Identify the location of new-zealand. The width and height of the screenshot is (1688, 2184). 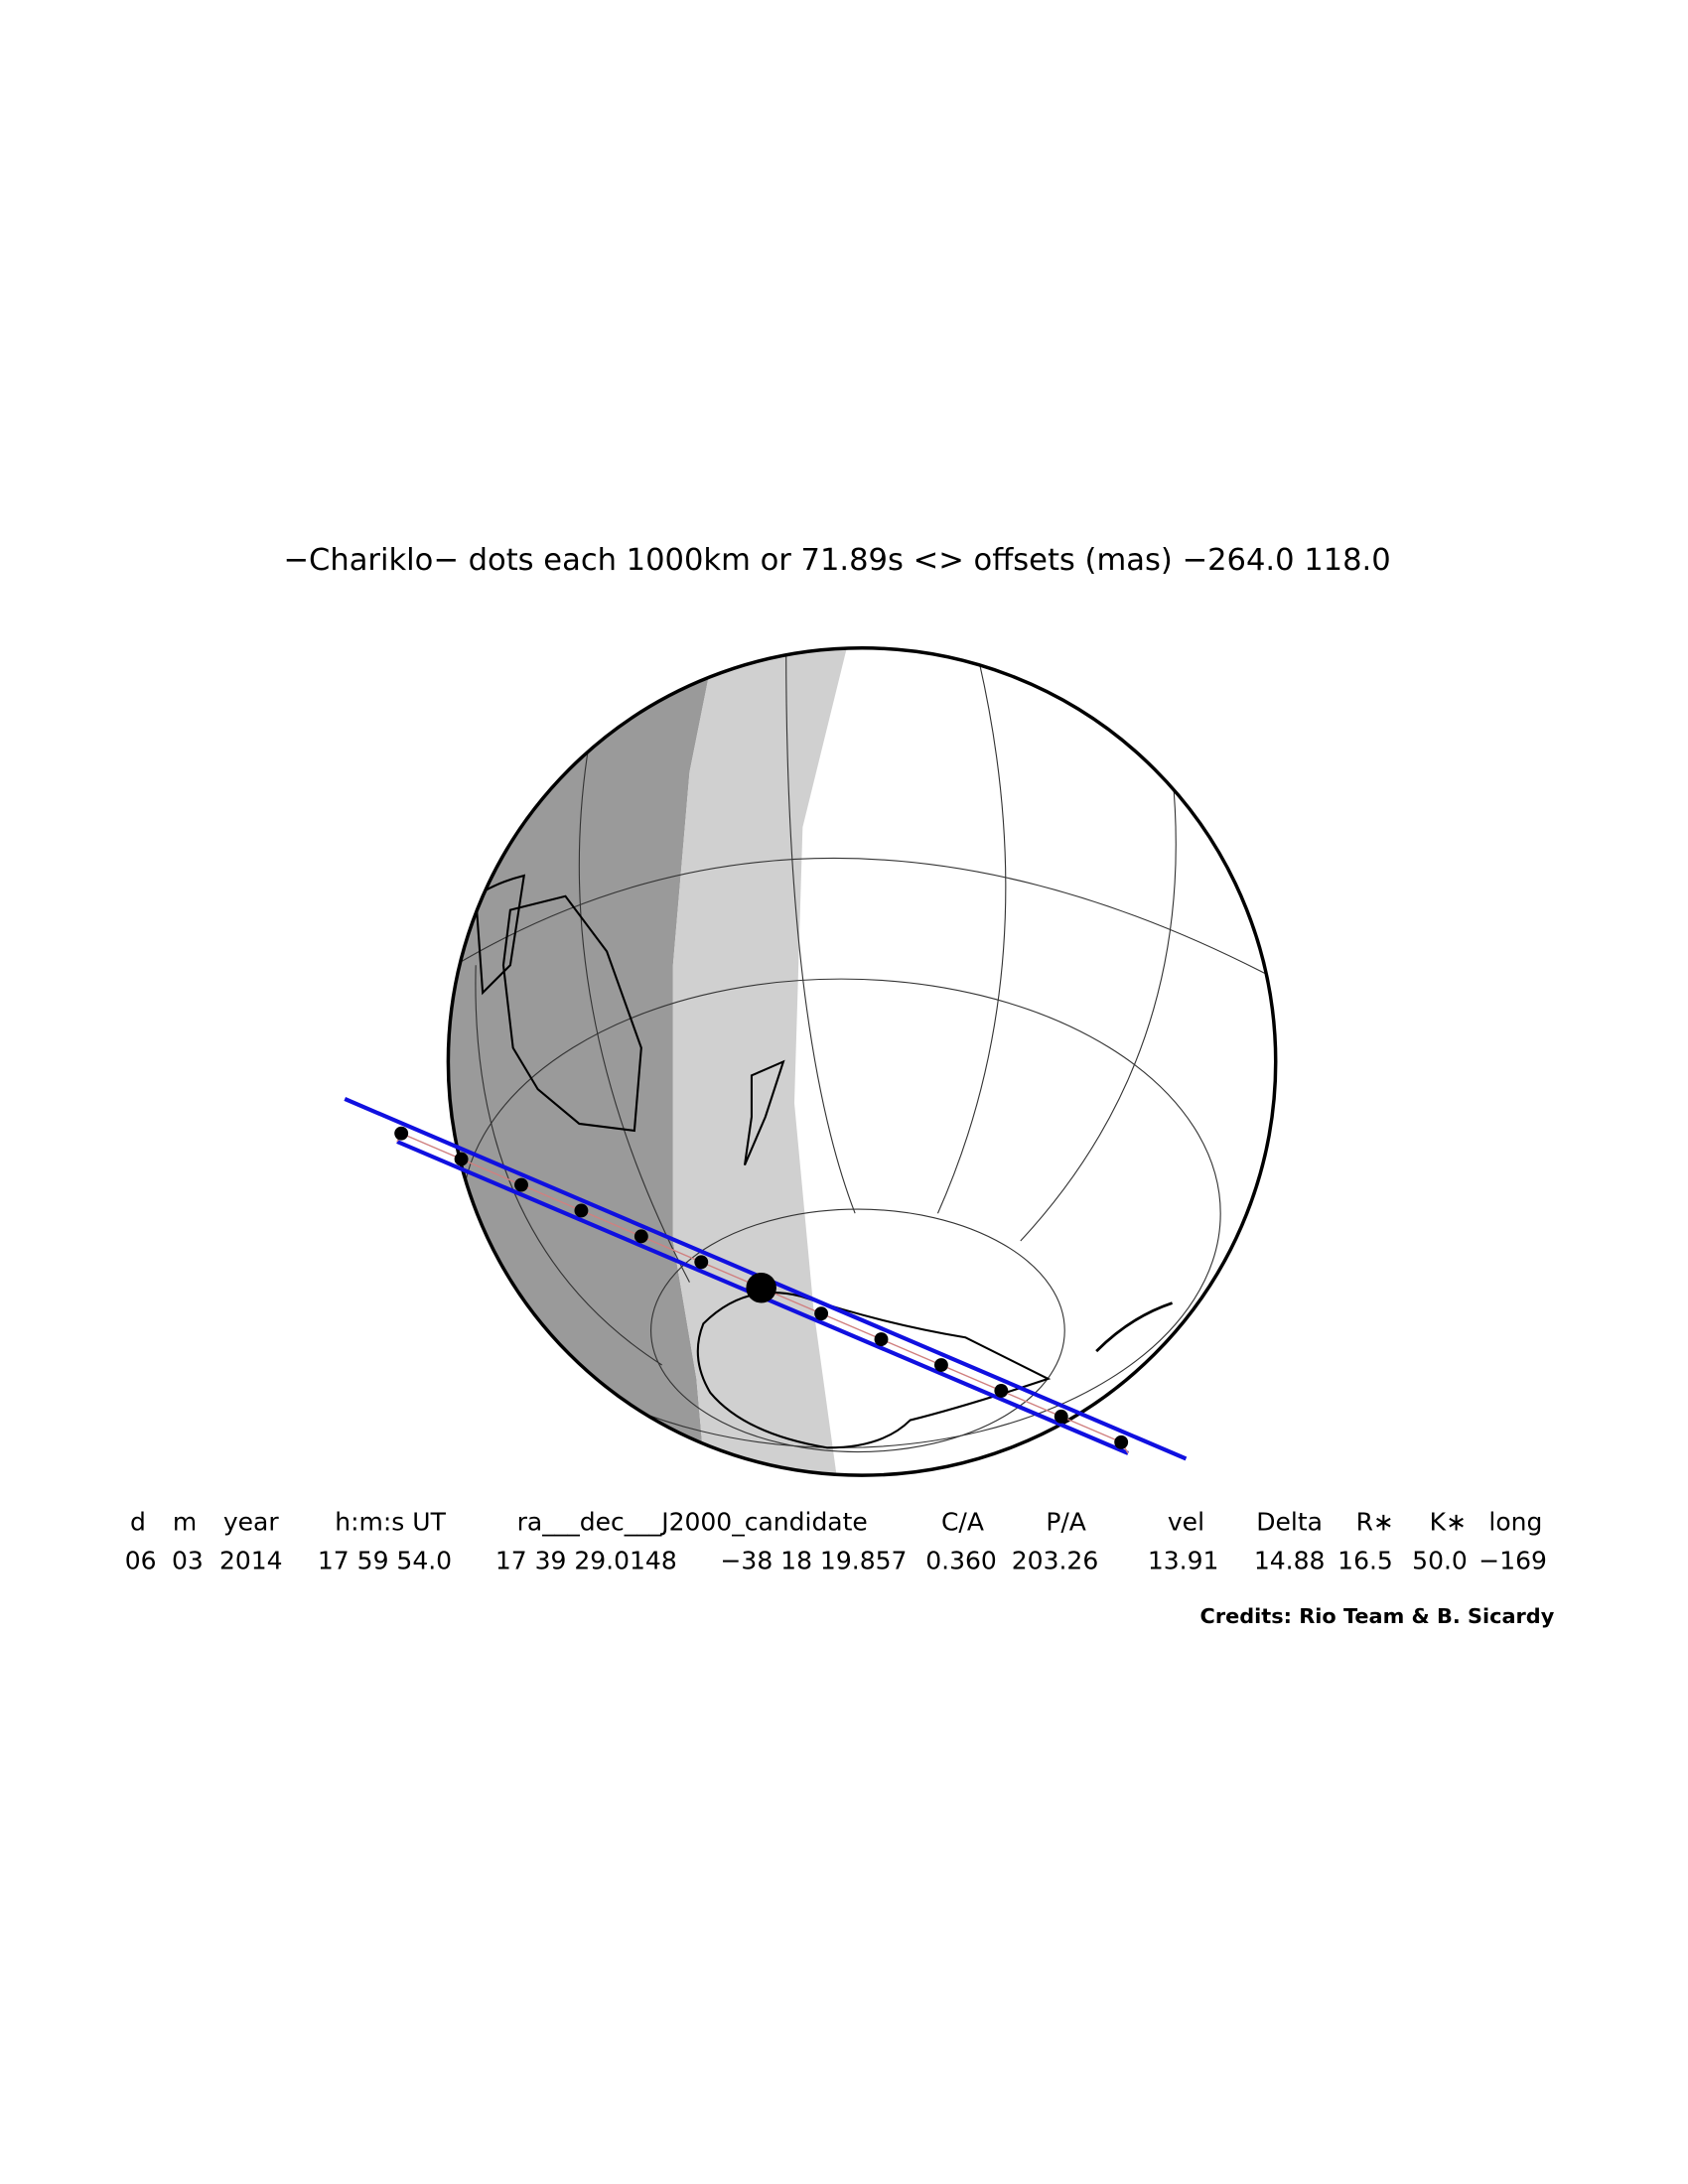
(764, 1112).